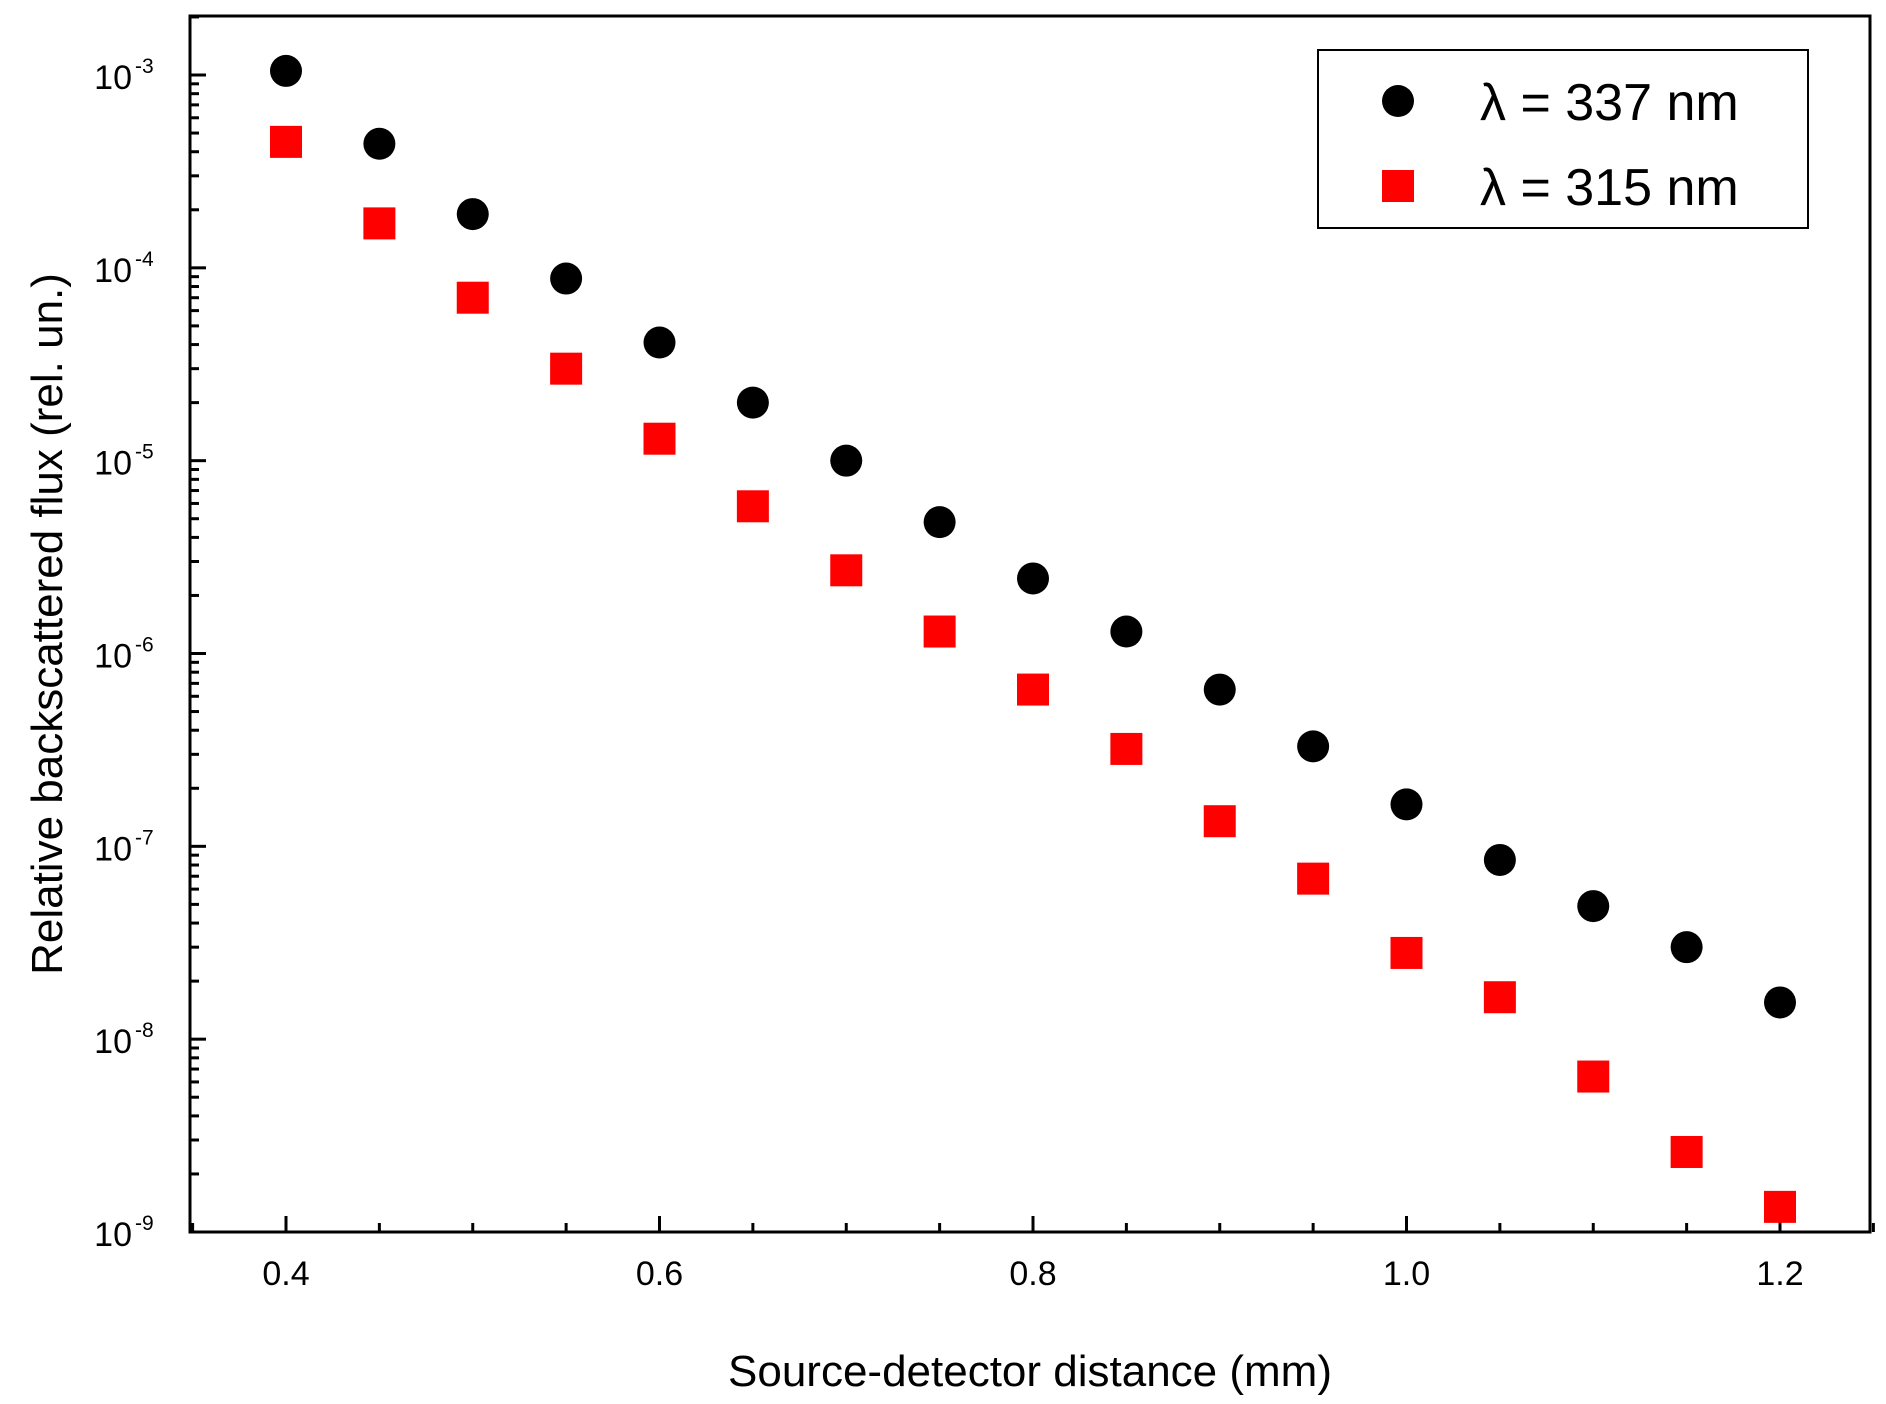  I want to click on x-tick-label: 0.4, so click(285, 1274).